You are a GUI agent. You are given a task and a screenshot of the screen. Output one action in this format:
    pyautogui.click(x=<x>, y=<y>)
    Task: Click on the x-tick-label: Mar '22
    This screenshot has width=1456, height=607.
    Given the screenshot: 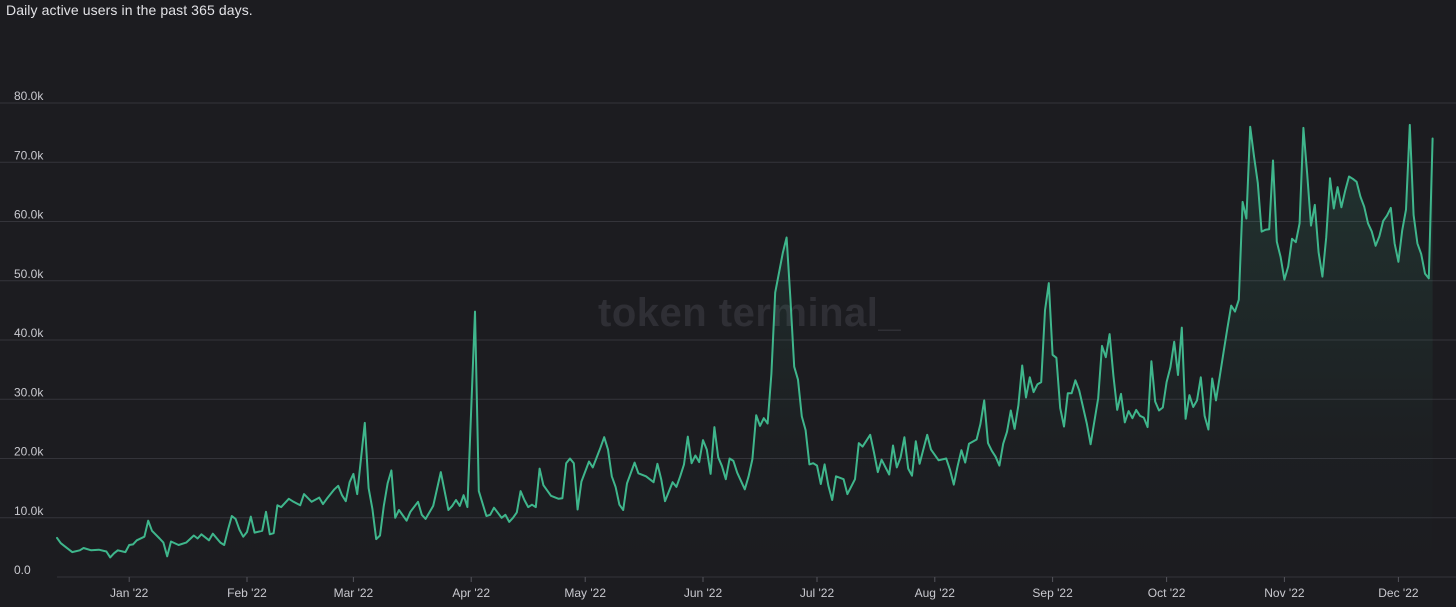 What is the action you would take?
    pyautogui.click(x=354, y=593)
    